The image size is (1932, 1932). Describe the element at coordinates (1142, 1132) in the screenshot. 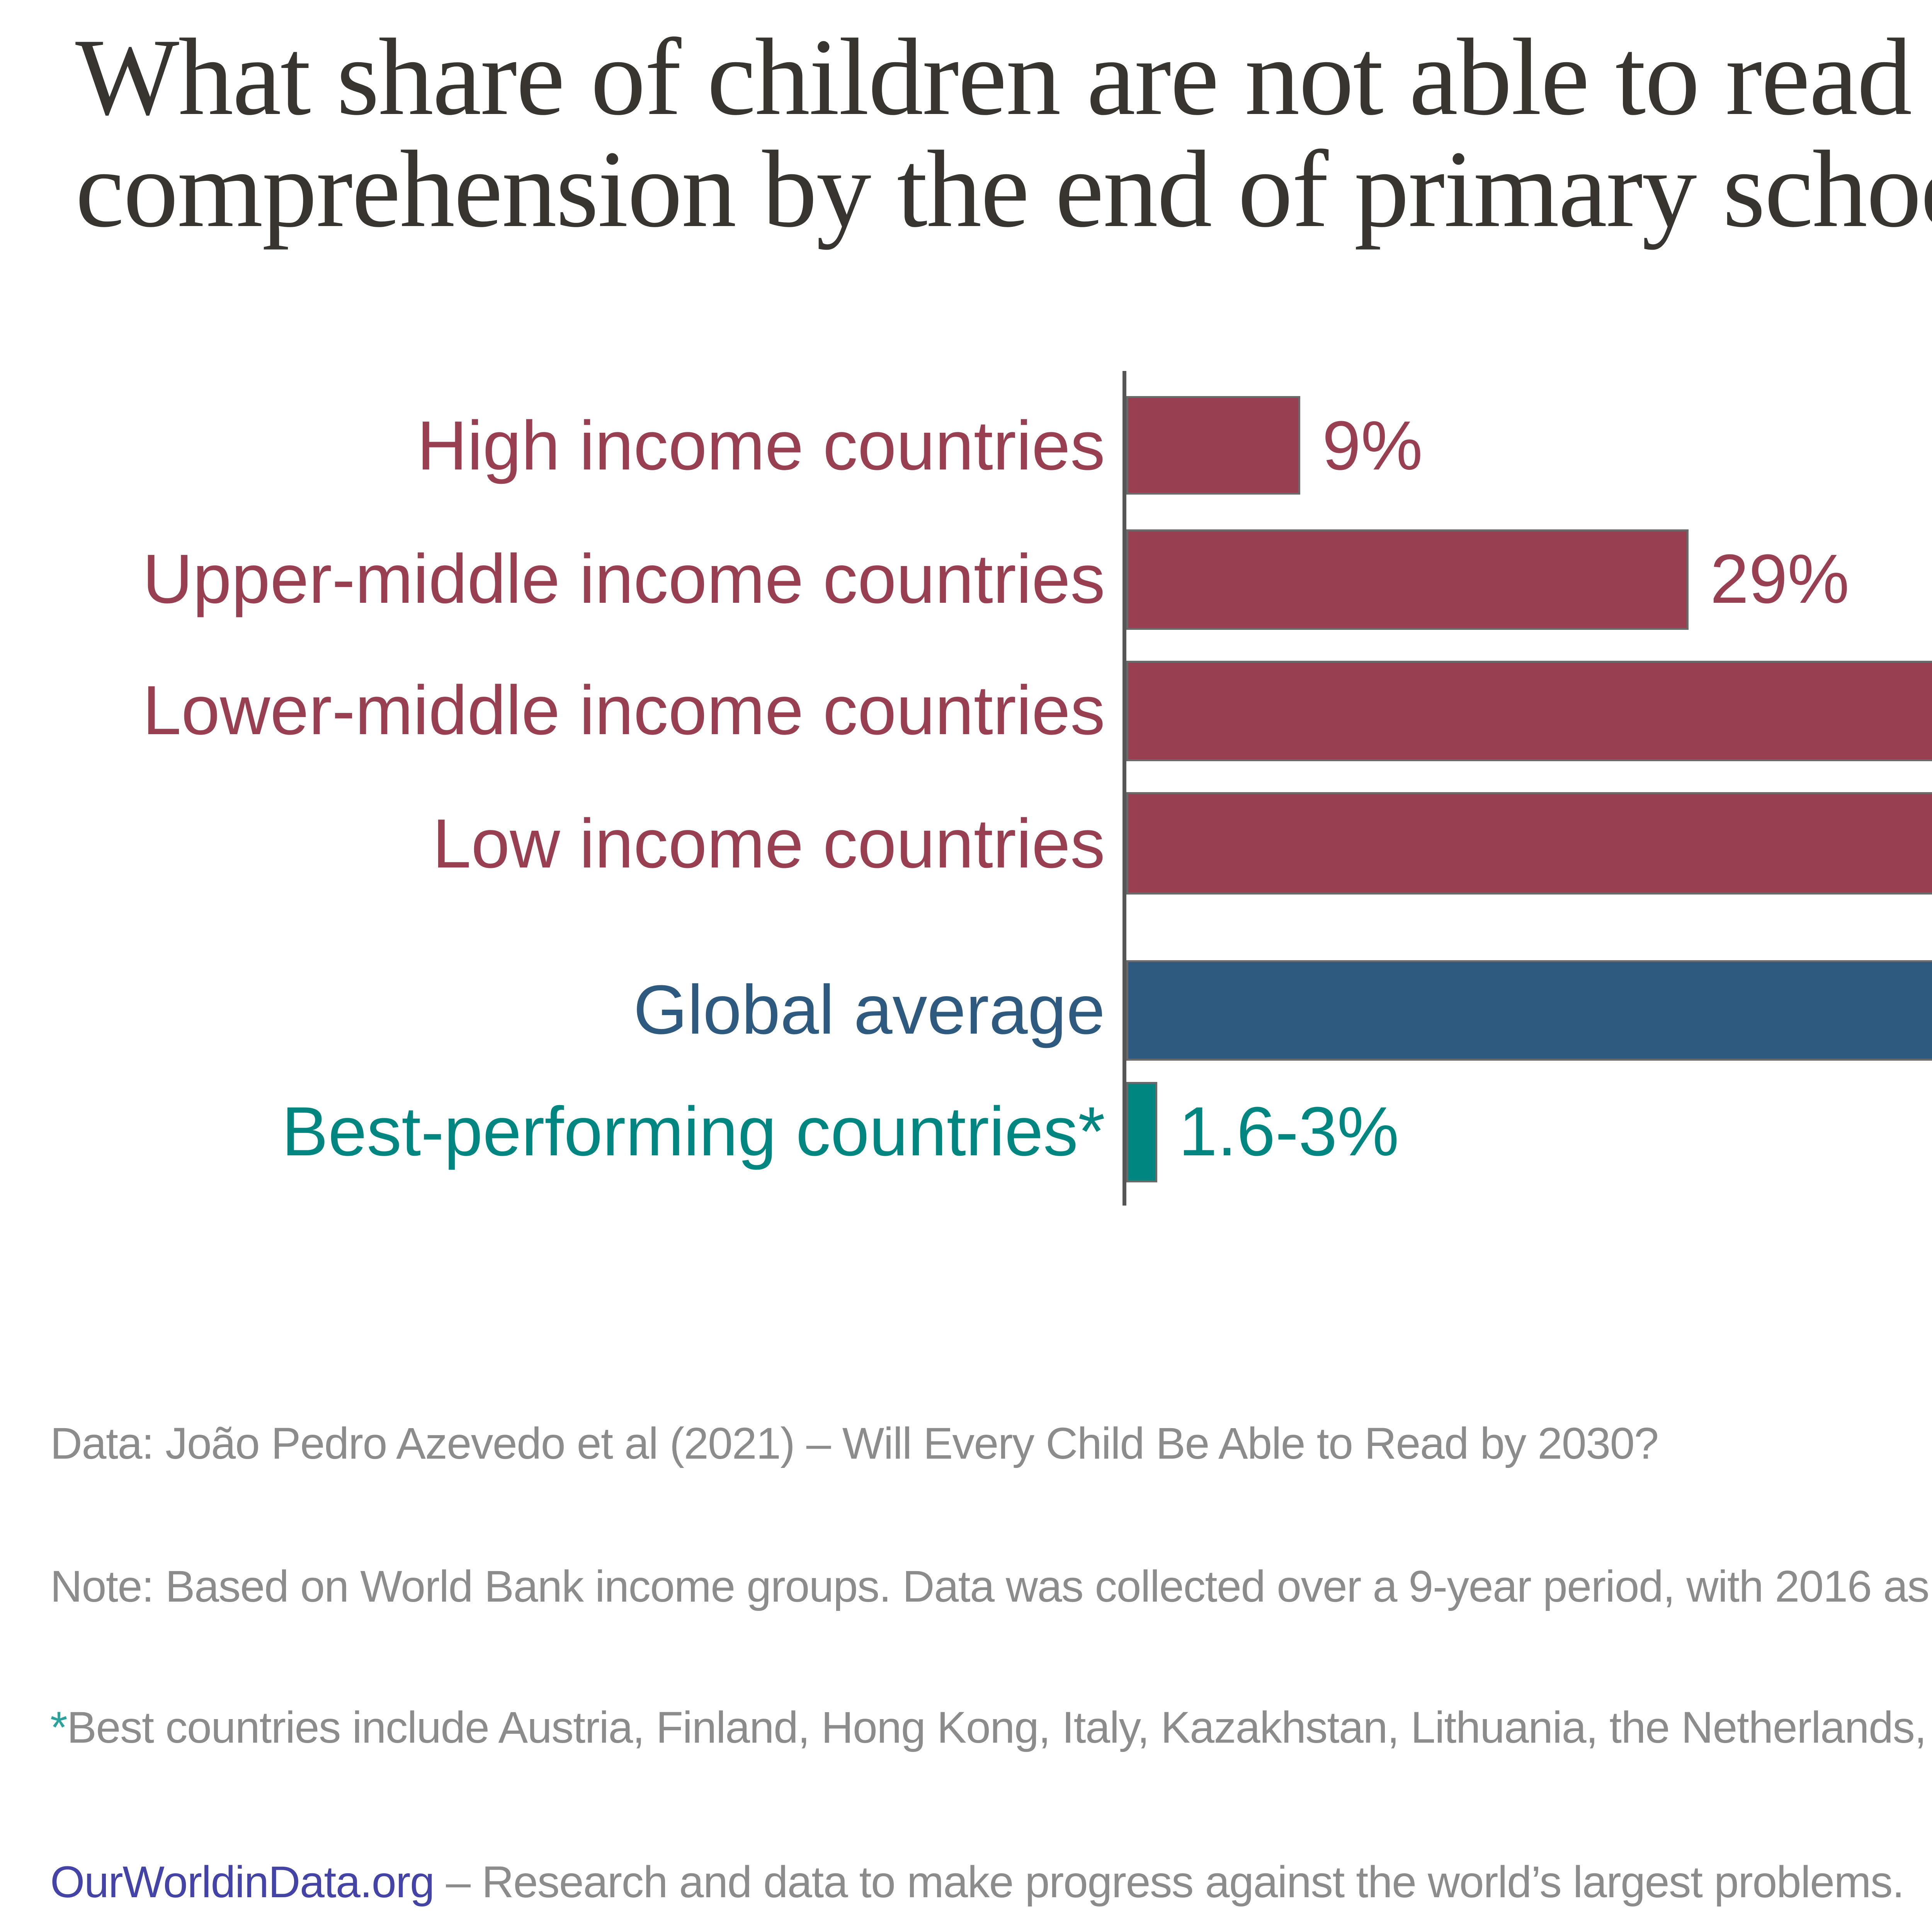

I see `bar-best-performing-countries` at that location.